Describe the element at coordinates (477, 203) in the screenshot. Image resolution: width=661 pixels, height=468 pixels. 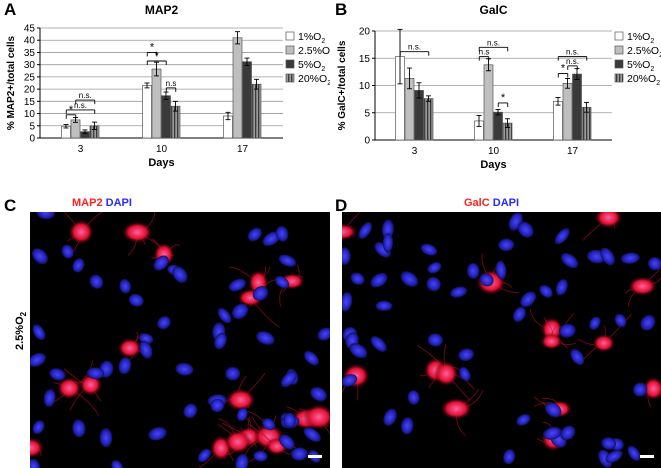
I see `marker-label-galc: GalC` at that location.